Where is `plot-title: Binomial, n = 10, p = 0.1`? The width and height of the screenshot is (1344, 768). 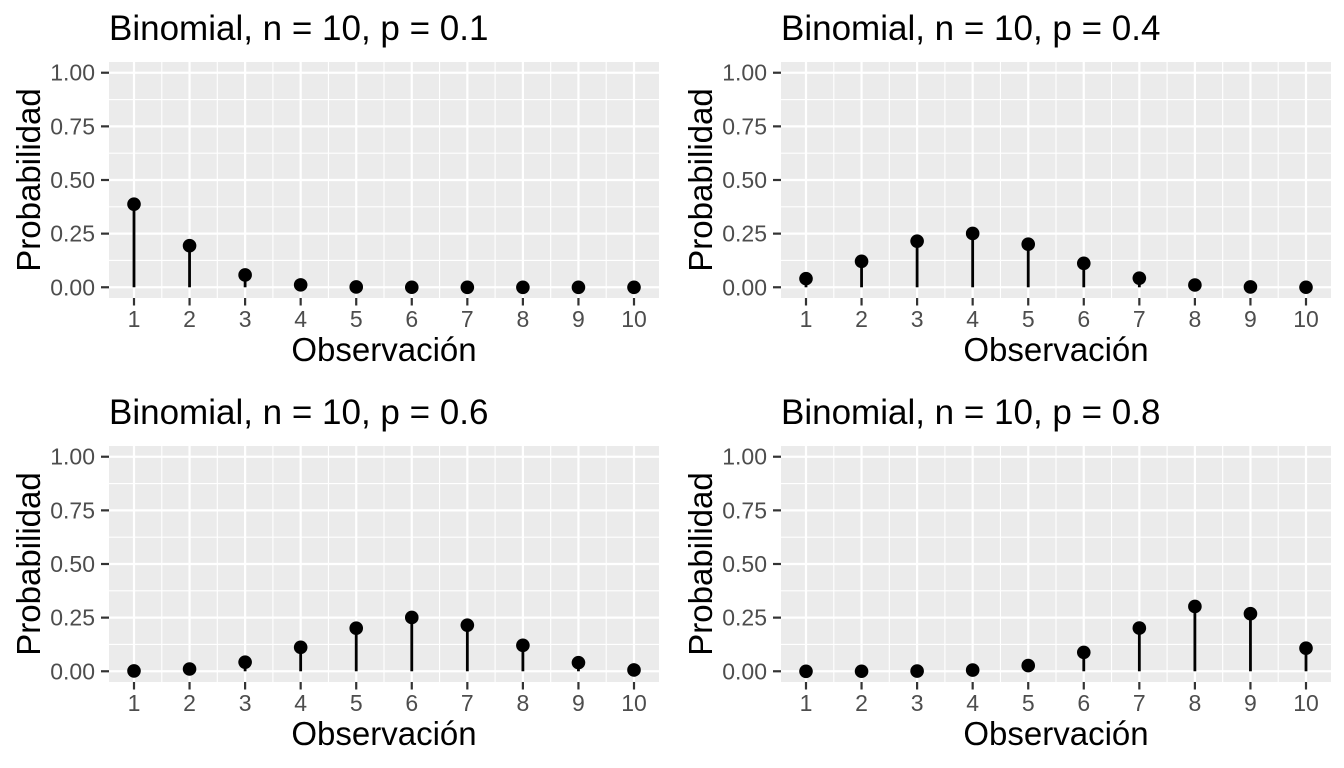 plot-title: Binomial, n = 10, p = 0.1 is located at coordinates (298, 28).